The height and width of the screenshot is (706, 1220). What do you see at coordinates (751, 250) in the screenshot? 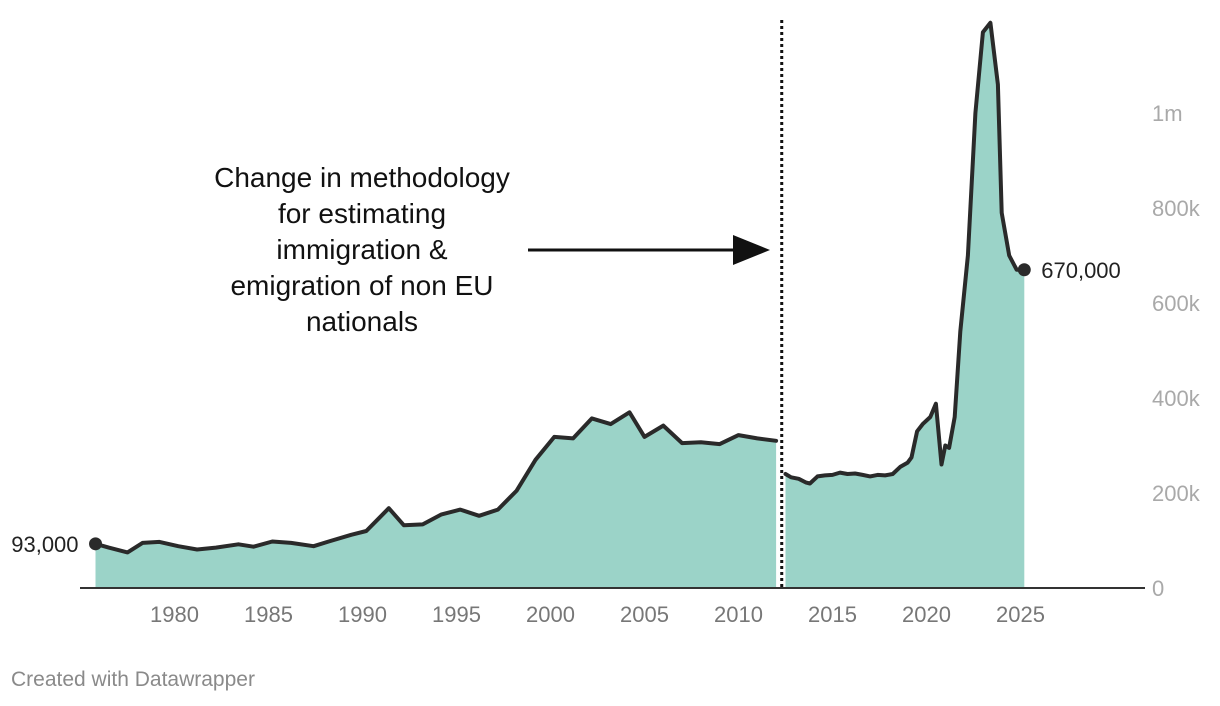
I see `annotation-arrow-head` at bounding box center [751, 250].